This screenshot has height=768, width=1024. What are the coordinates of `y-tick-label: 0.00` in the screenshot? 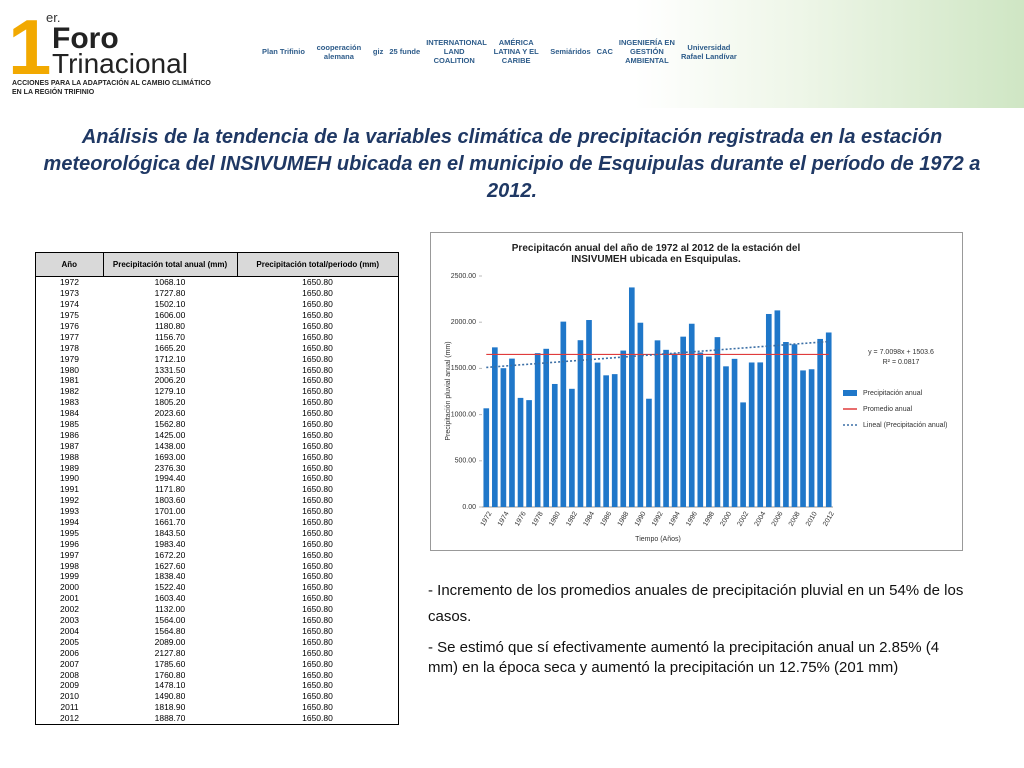 It's located at (469, 507).